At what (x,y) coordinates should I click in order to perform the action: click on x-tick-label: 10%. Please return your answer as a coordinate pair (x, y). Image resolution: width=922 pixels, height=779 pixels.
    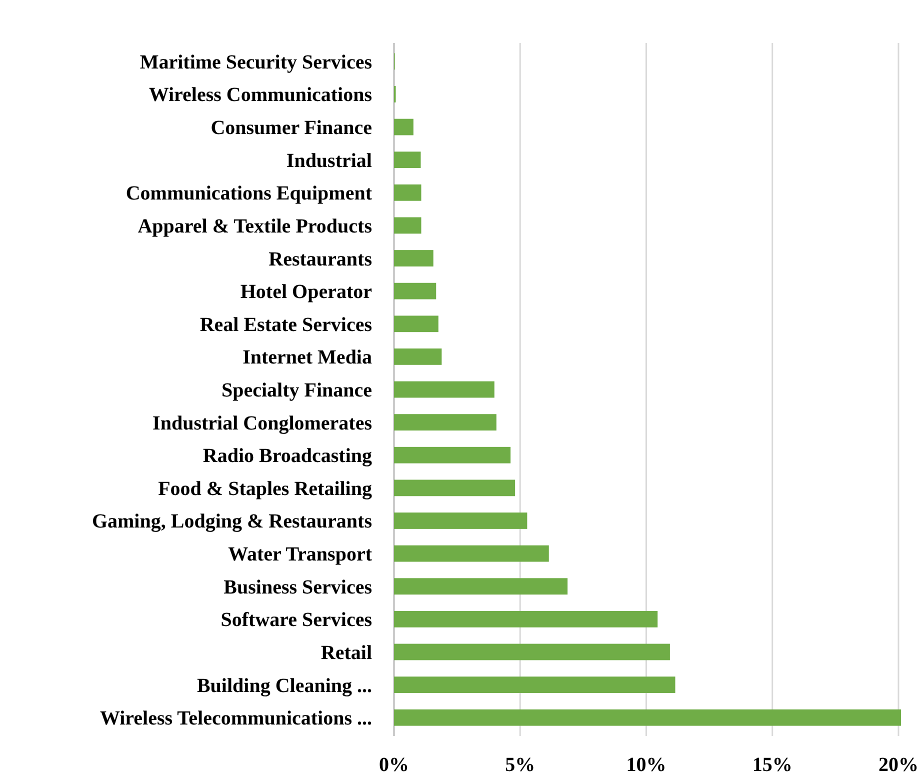
    Looking at the image, I should click on (646, 765).